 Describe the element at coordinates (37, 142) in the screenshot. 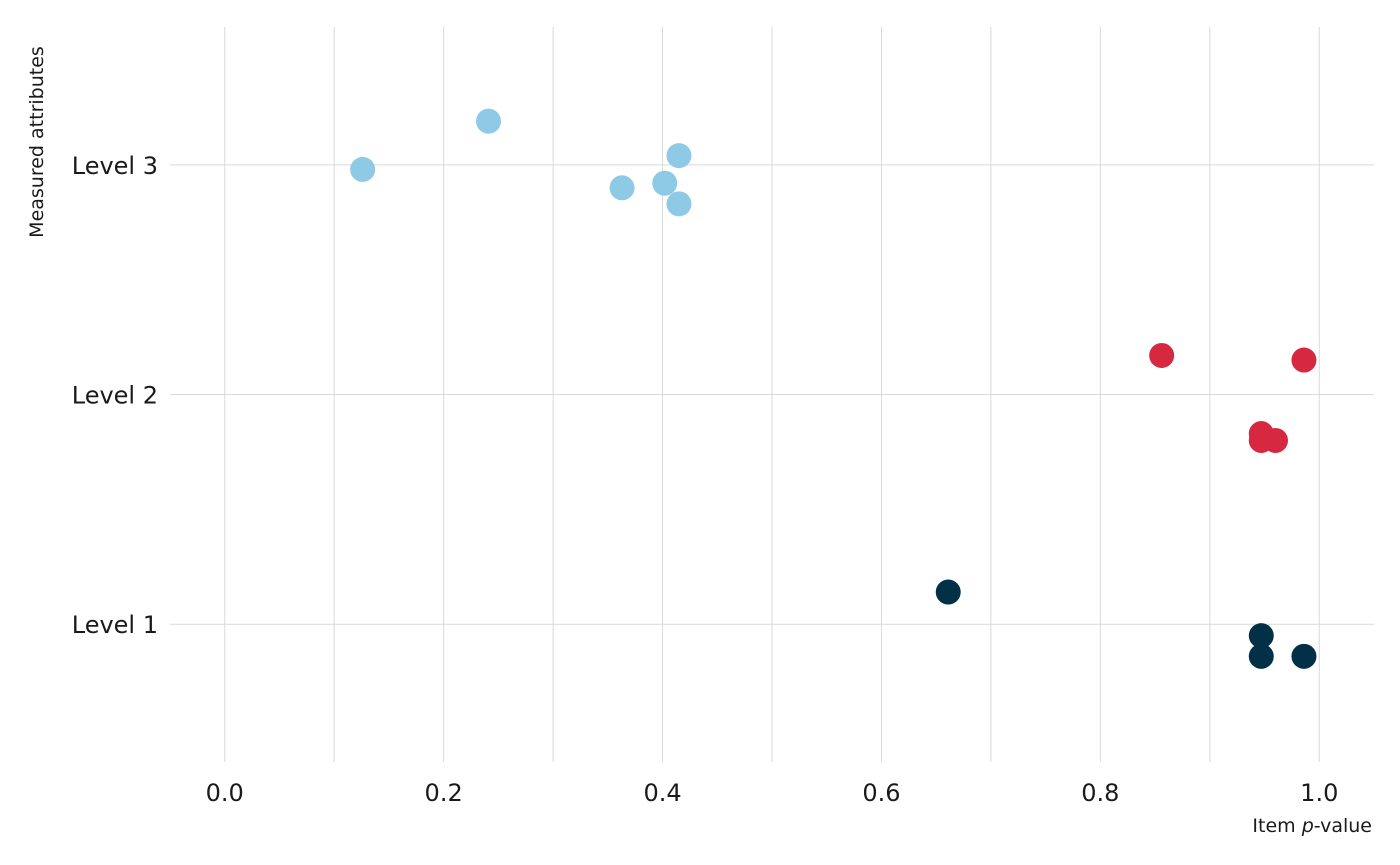

I see `y-axis-title: Measured attributes` at that location.